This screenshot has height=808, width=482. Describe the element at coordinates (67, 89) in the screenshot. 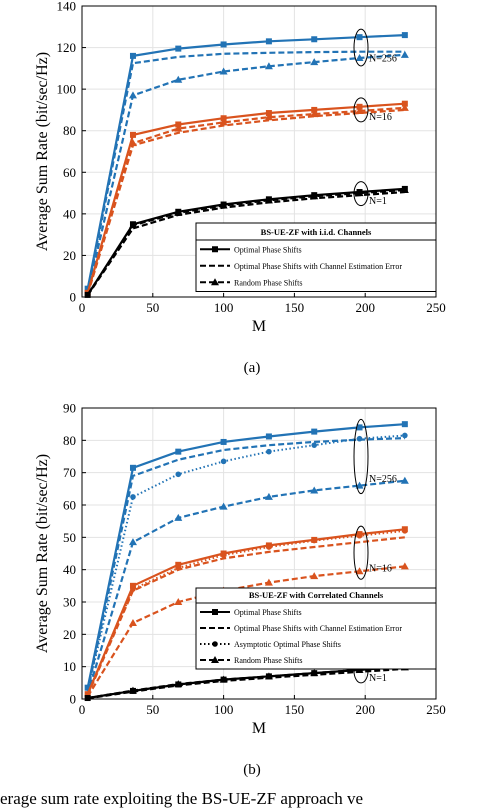

I see `y-tick-label: 100` at that location.